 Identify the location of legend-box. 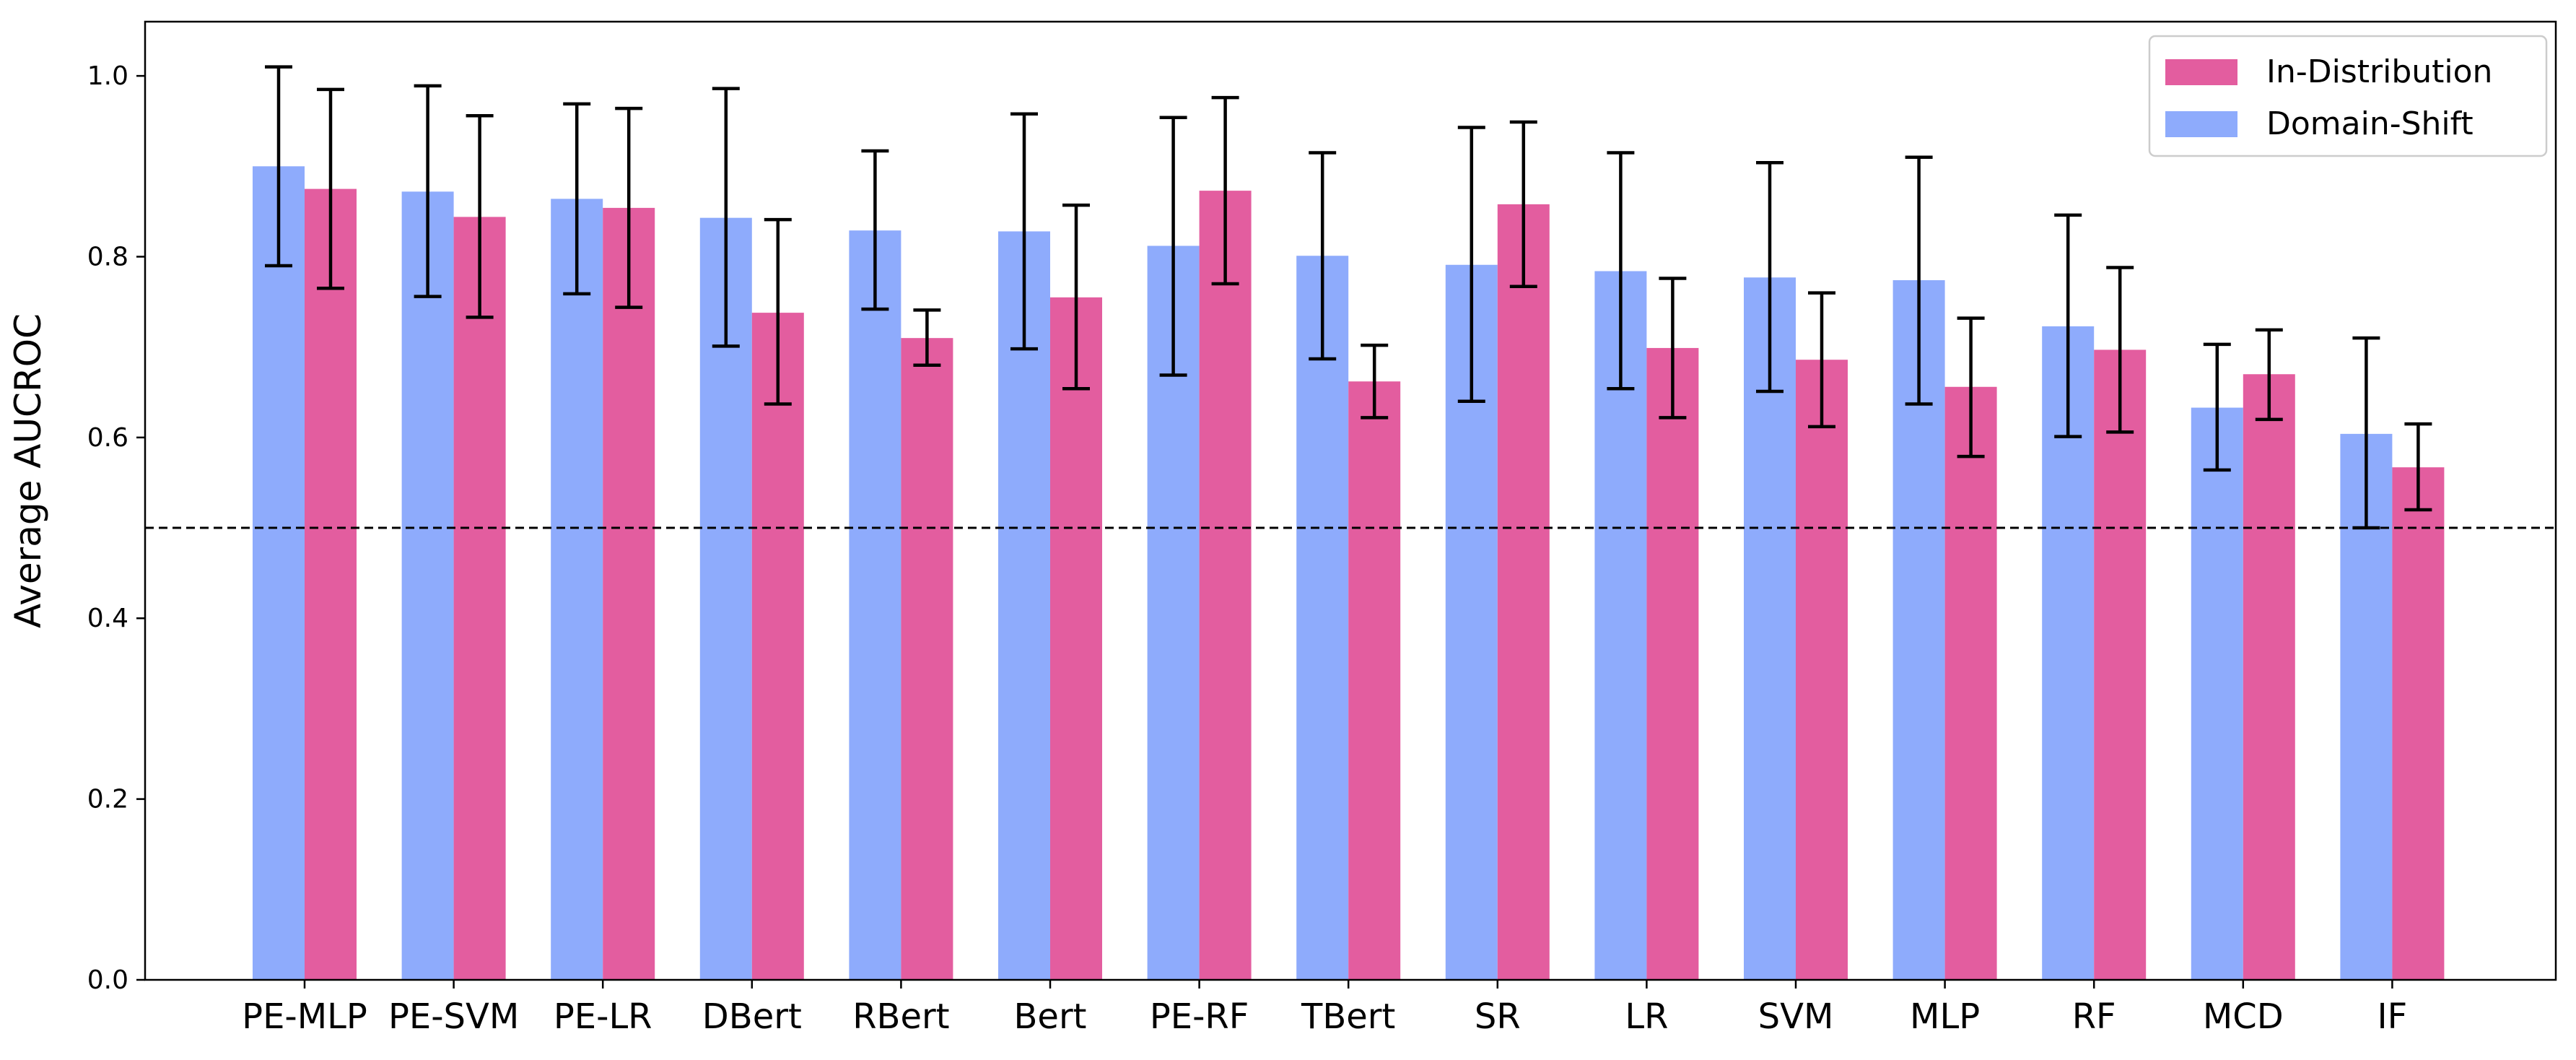
(2348, 96).